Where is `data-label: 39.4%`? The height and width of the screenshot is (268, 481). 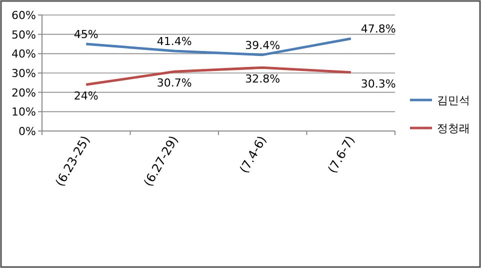
data-label: 39.4% is located at coordinates (262, 45).